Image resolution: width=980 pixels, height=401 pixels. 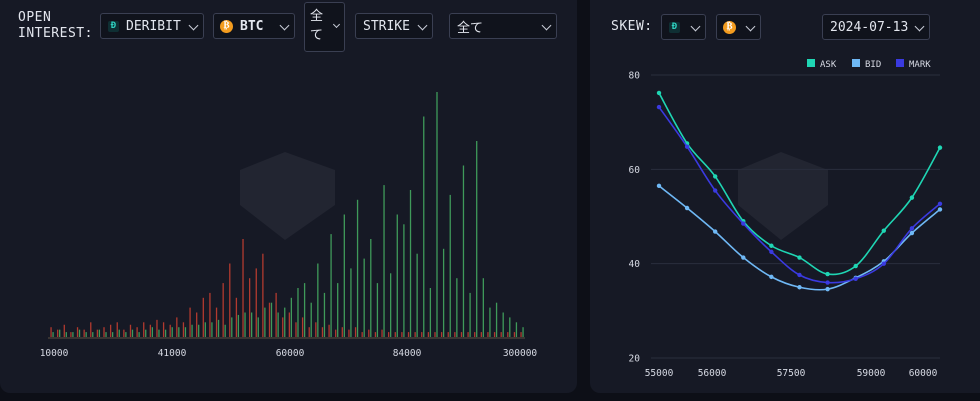 I want to click on x-tick-label: 300000, so click(x=520, y=353).